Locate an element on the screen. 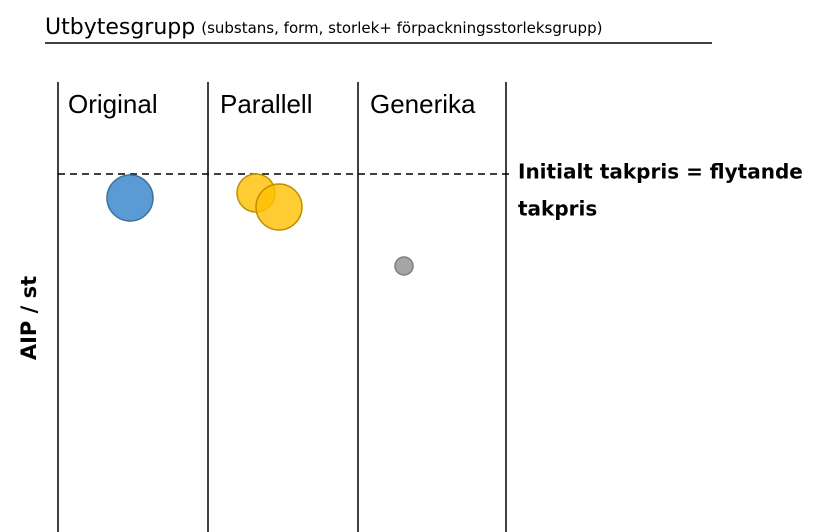 This screenshot has height=532, width=822. title-main: Utbytesgrupp is located at coordinates (120, 27).